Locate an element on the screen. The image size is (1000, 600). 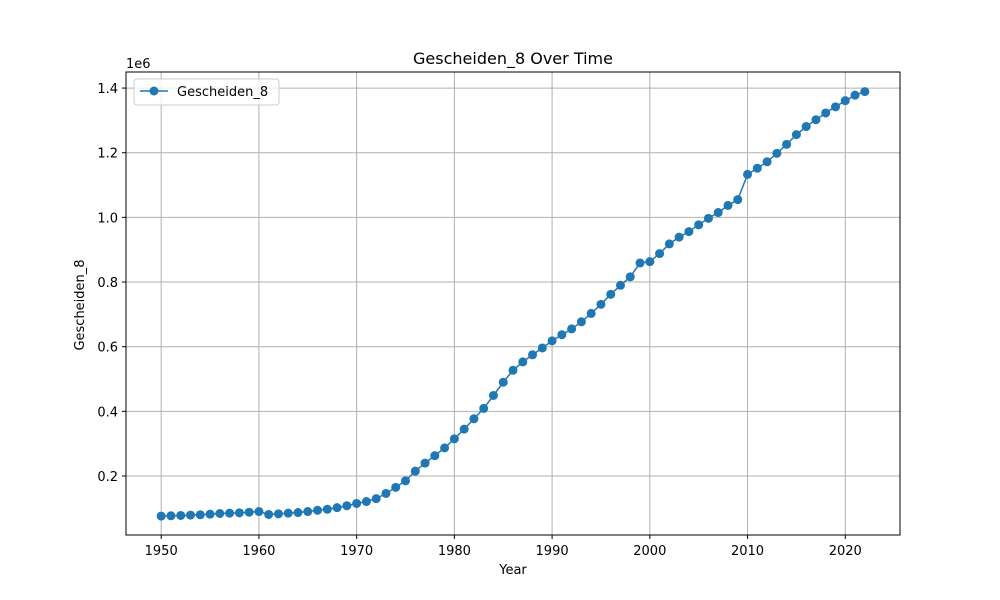
x-axis-label: Year is located at coordinates (512, 570).